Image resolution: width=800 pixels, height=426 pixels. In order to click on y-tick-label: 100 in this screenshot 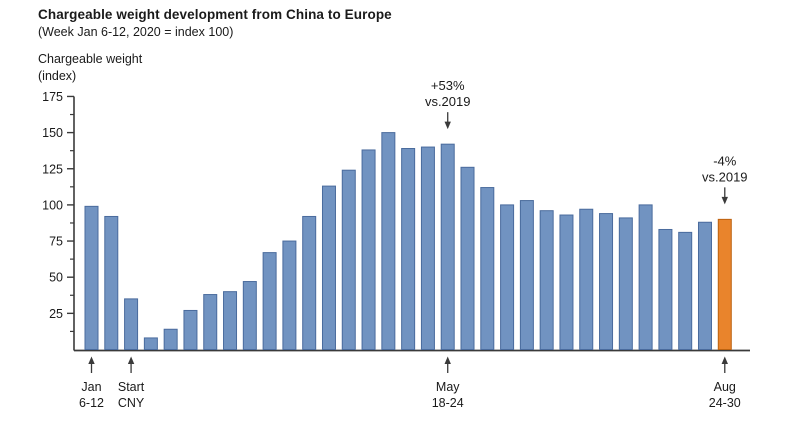, I will do `click(52, 205)`.